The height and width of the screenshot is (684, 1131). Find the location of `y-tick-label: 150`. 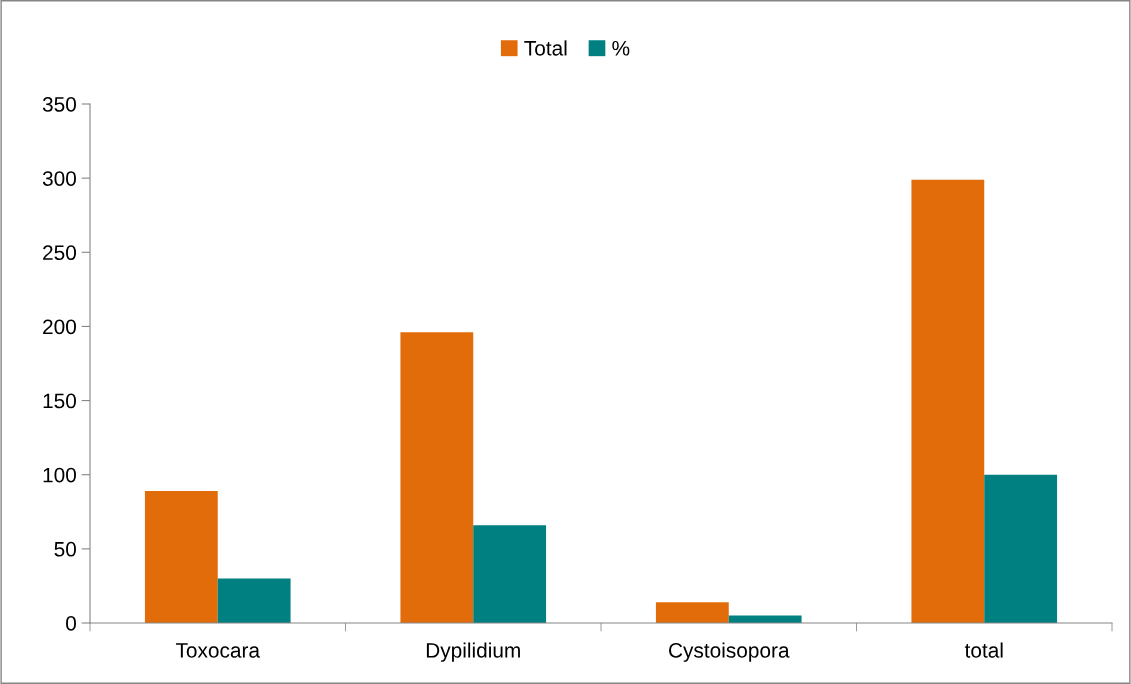

y-tick-label: 150 is located at coordinates (59, 401).